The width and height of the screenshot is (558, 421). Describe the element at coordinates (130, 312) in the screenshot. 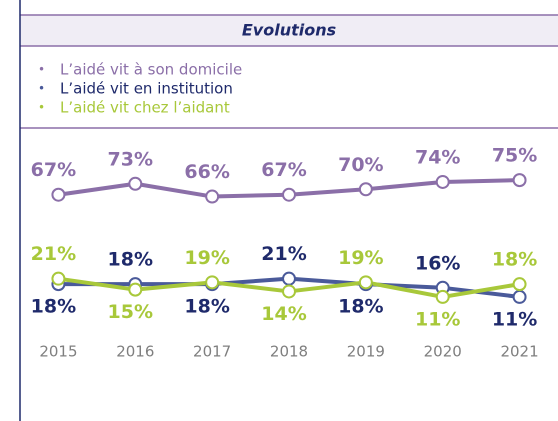

I see `value-label: 15%` at that location.